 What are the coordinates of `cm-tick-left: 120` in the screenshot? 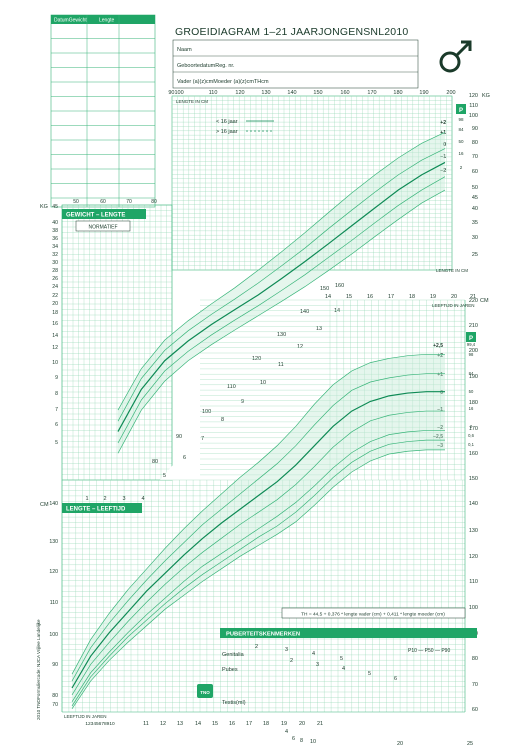 It's located at (53, 572).